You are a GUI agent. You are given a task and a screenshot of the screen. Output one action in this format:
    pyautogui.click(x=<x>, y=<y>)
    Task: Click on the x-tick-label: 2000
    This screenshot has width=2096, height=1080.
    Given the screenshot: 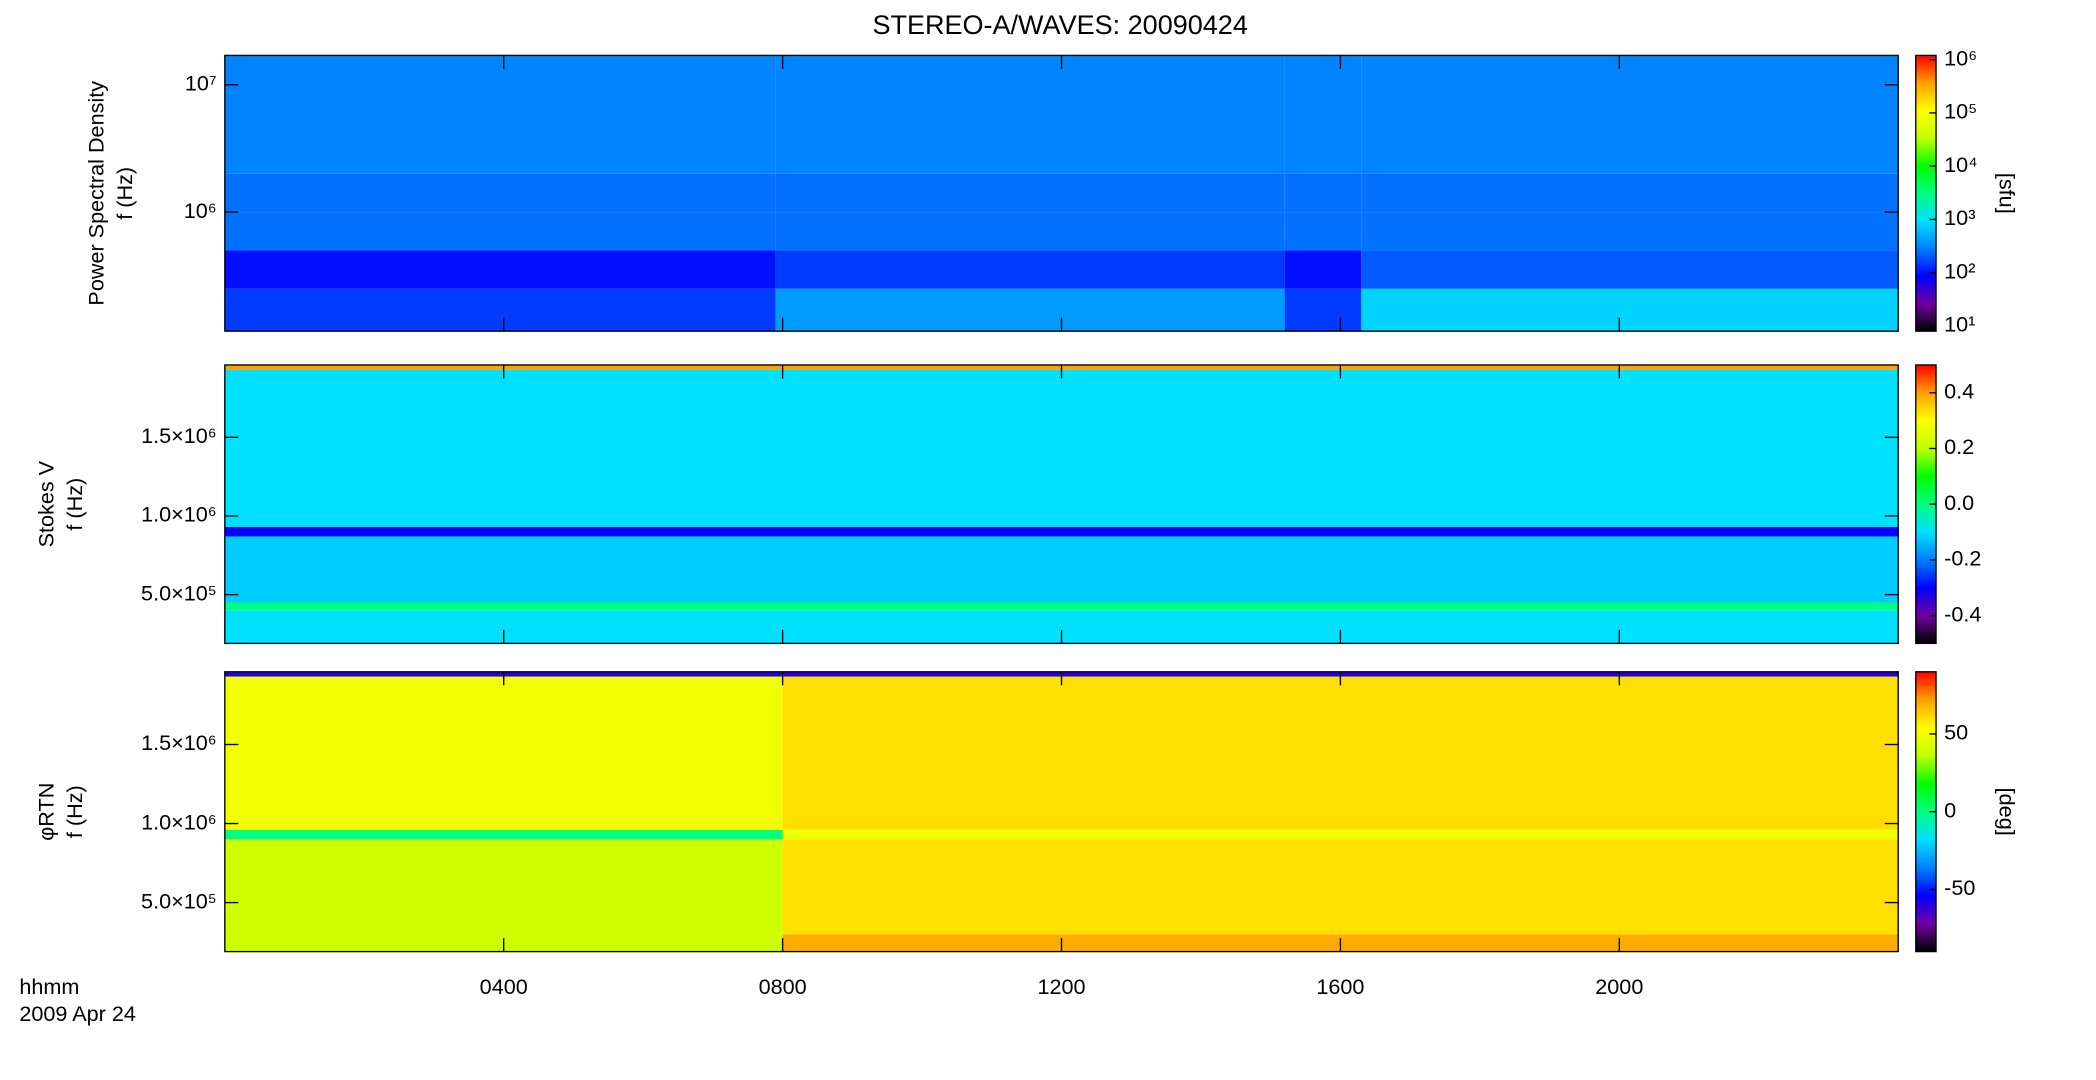 What is the action you would take?
    pyautogui.click(x=1619, y=986)
    